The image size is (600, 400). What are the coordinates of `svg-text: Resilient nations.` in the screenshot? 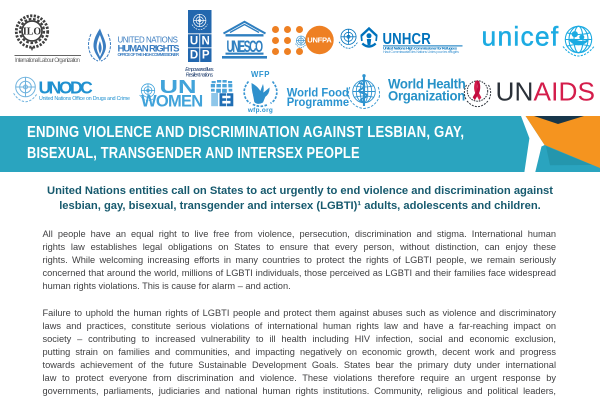 It's located at (200, 75).